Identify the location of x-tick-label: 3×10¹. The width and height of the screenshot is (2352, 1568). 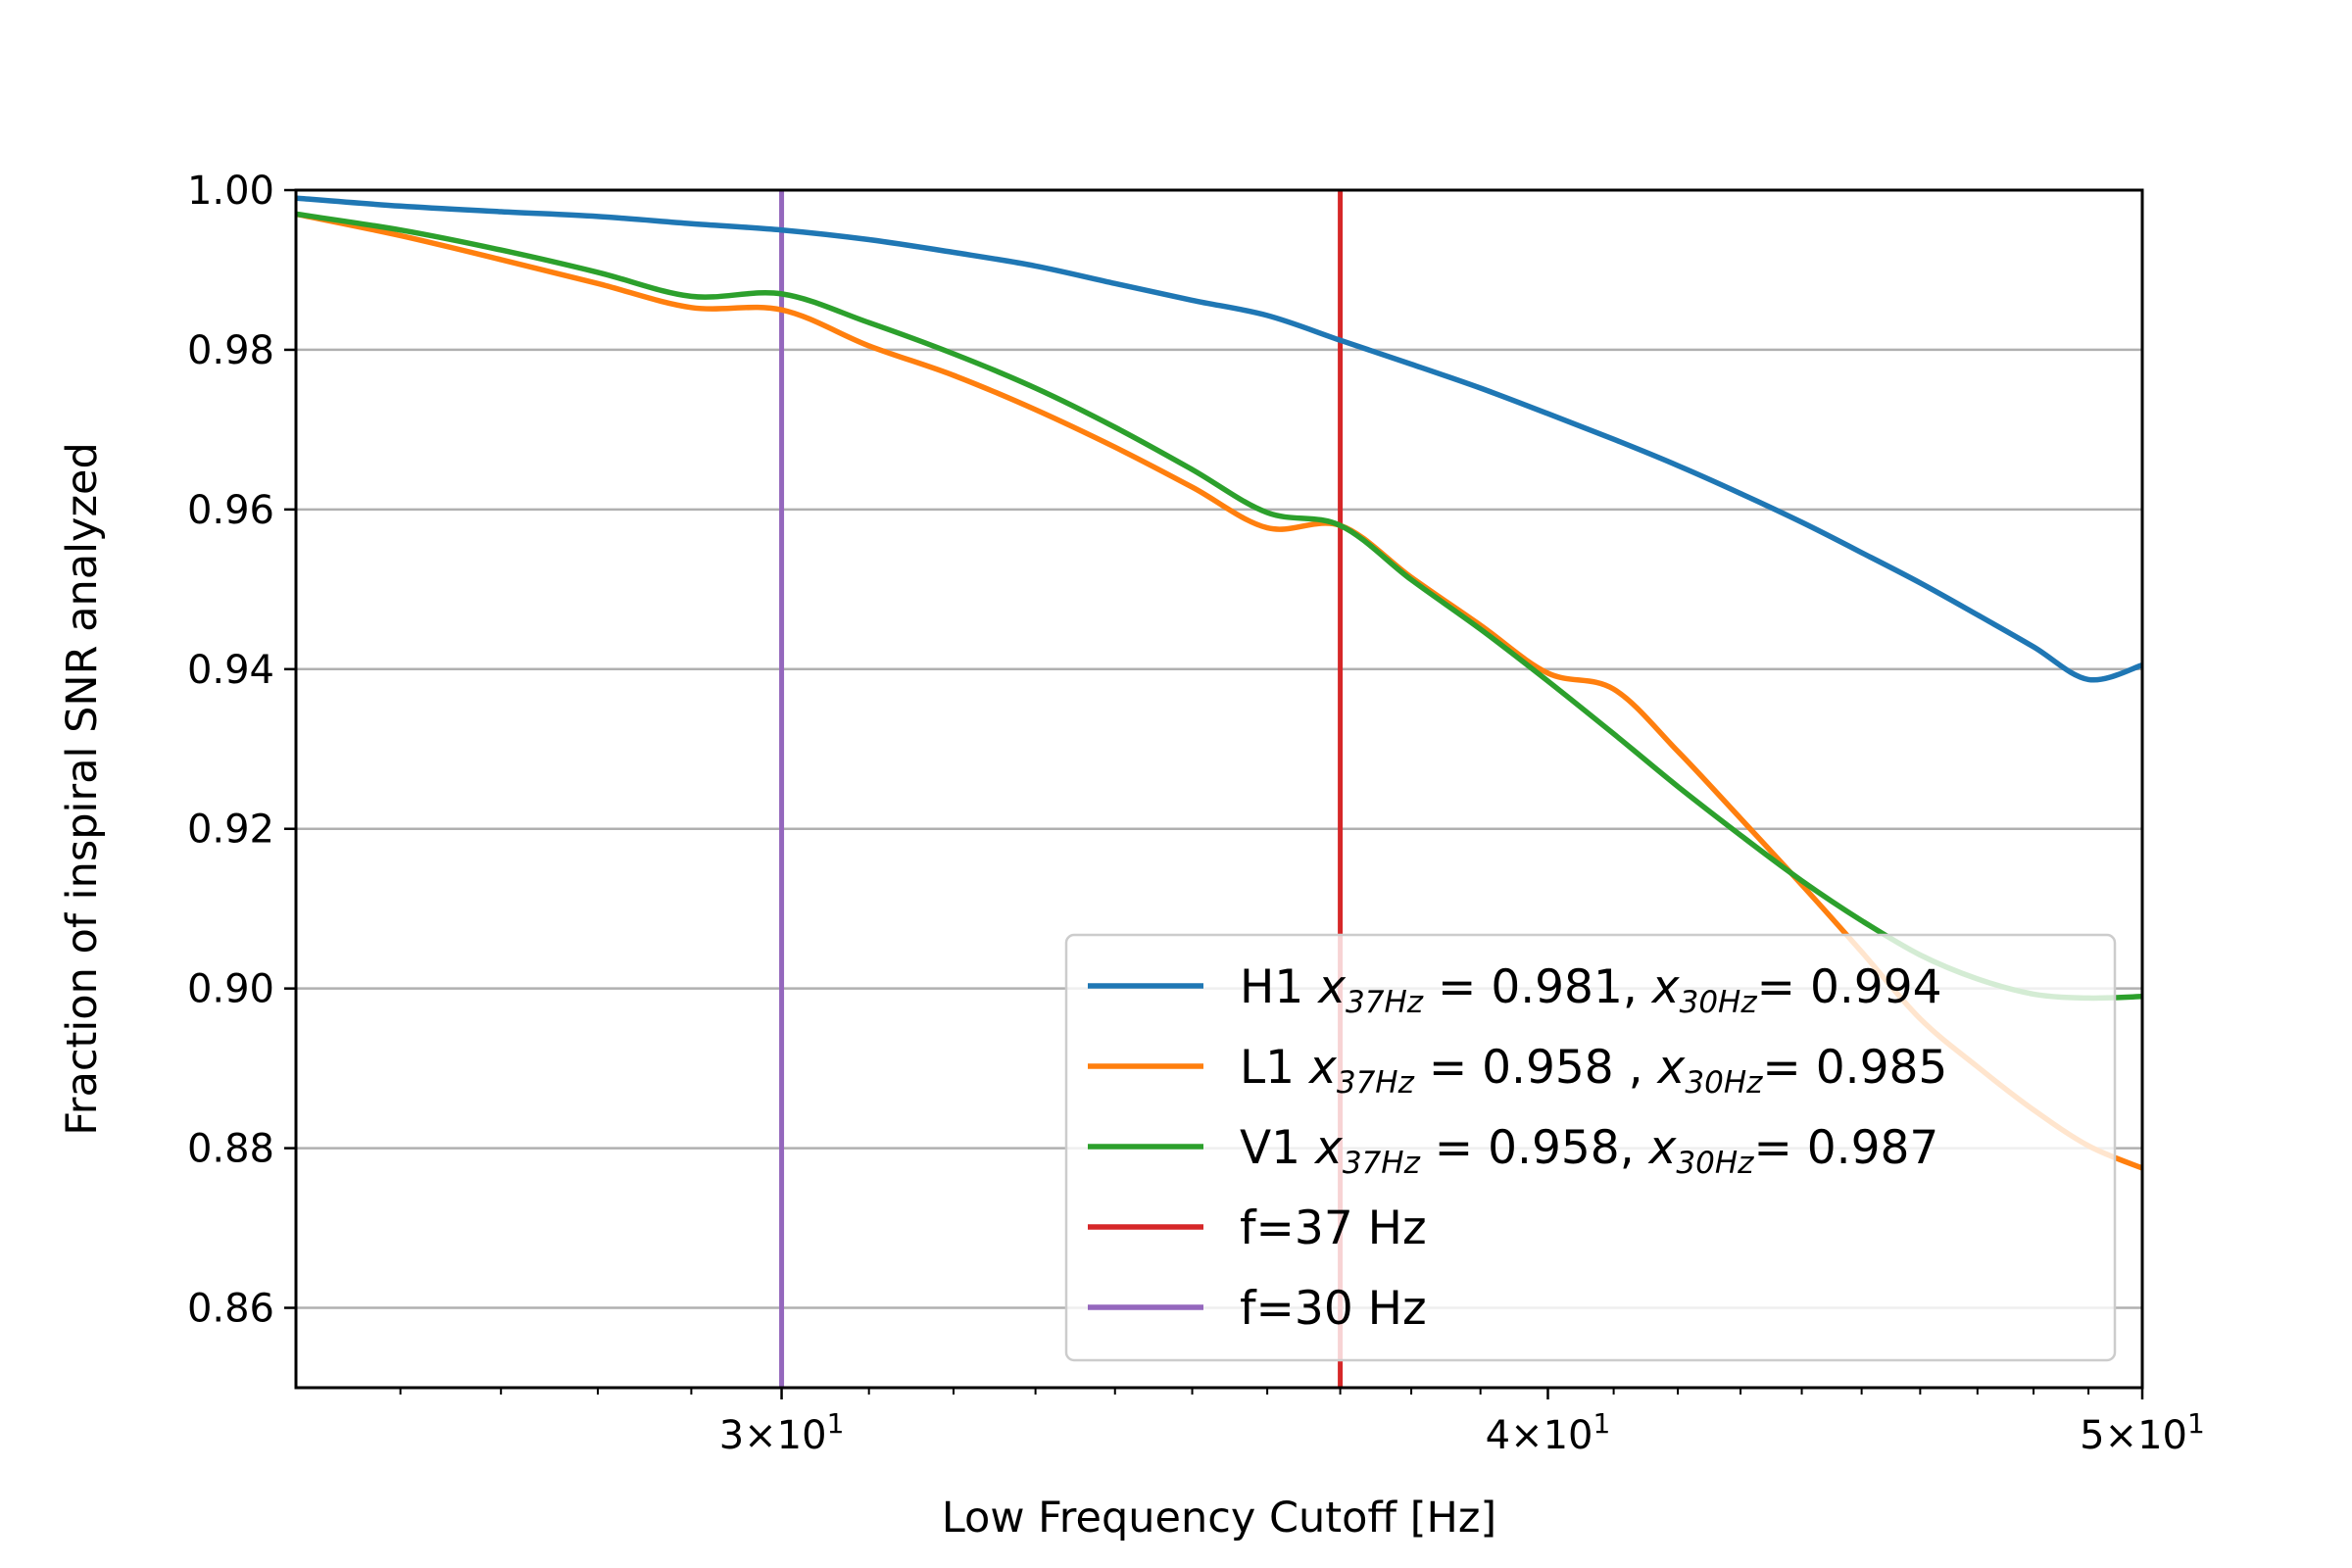
(782, 1432).